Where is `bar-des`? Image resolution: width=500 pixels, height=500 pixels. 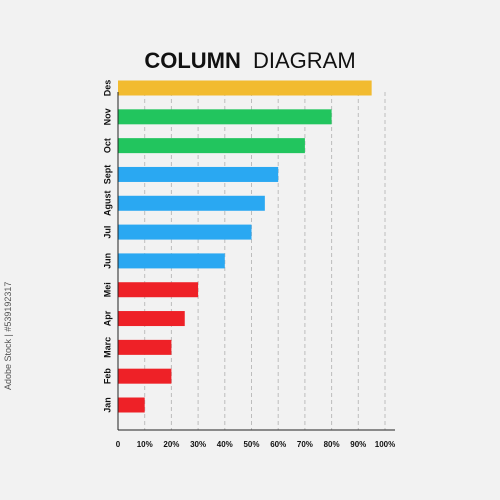
bar-des is located at coordinates (245, 88).